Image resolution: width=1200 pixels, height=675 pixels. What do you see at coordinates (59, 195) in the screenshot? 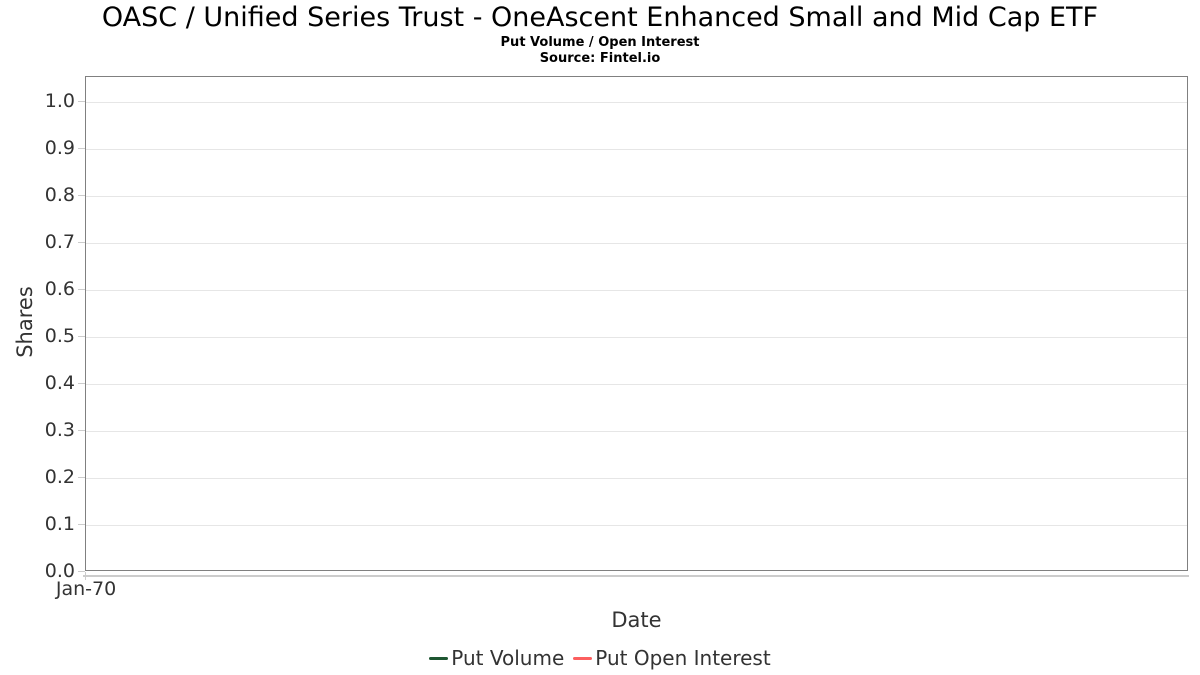
I see `y-tick-label: 0.8` at bounding box center [59, 195].